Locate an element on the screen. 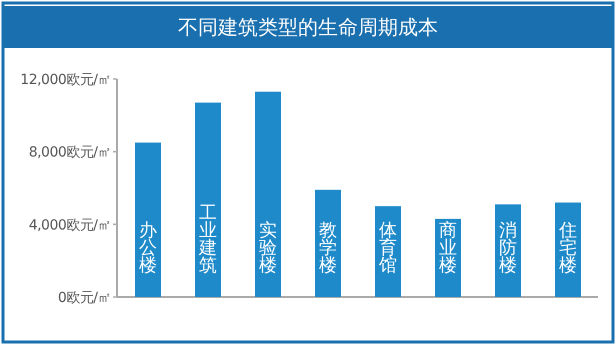  y-tick-label: 0欧元/㎡ is located at coordinates (84, 298).